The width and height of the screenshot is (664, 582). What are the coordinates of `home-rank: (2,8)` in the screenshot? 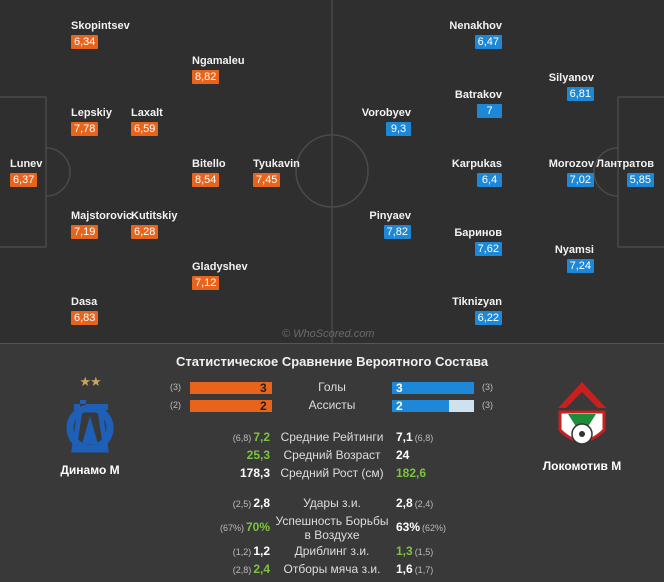 It's located at (242, 570).